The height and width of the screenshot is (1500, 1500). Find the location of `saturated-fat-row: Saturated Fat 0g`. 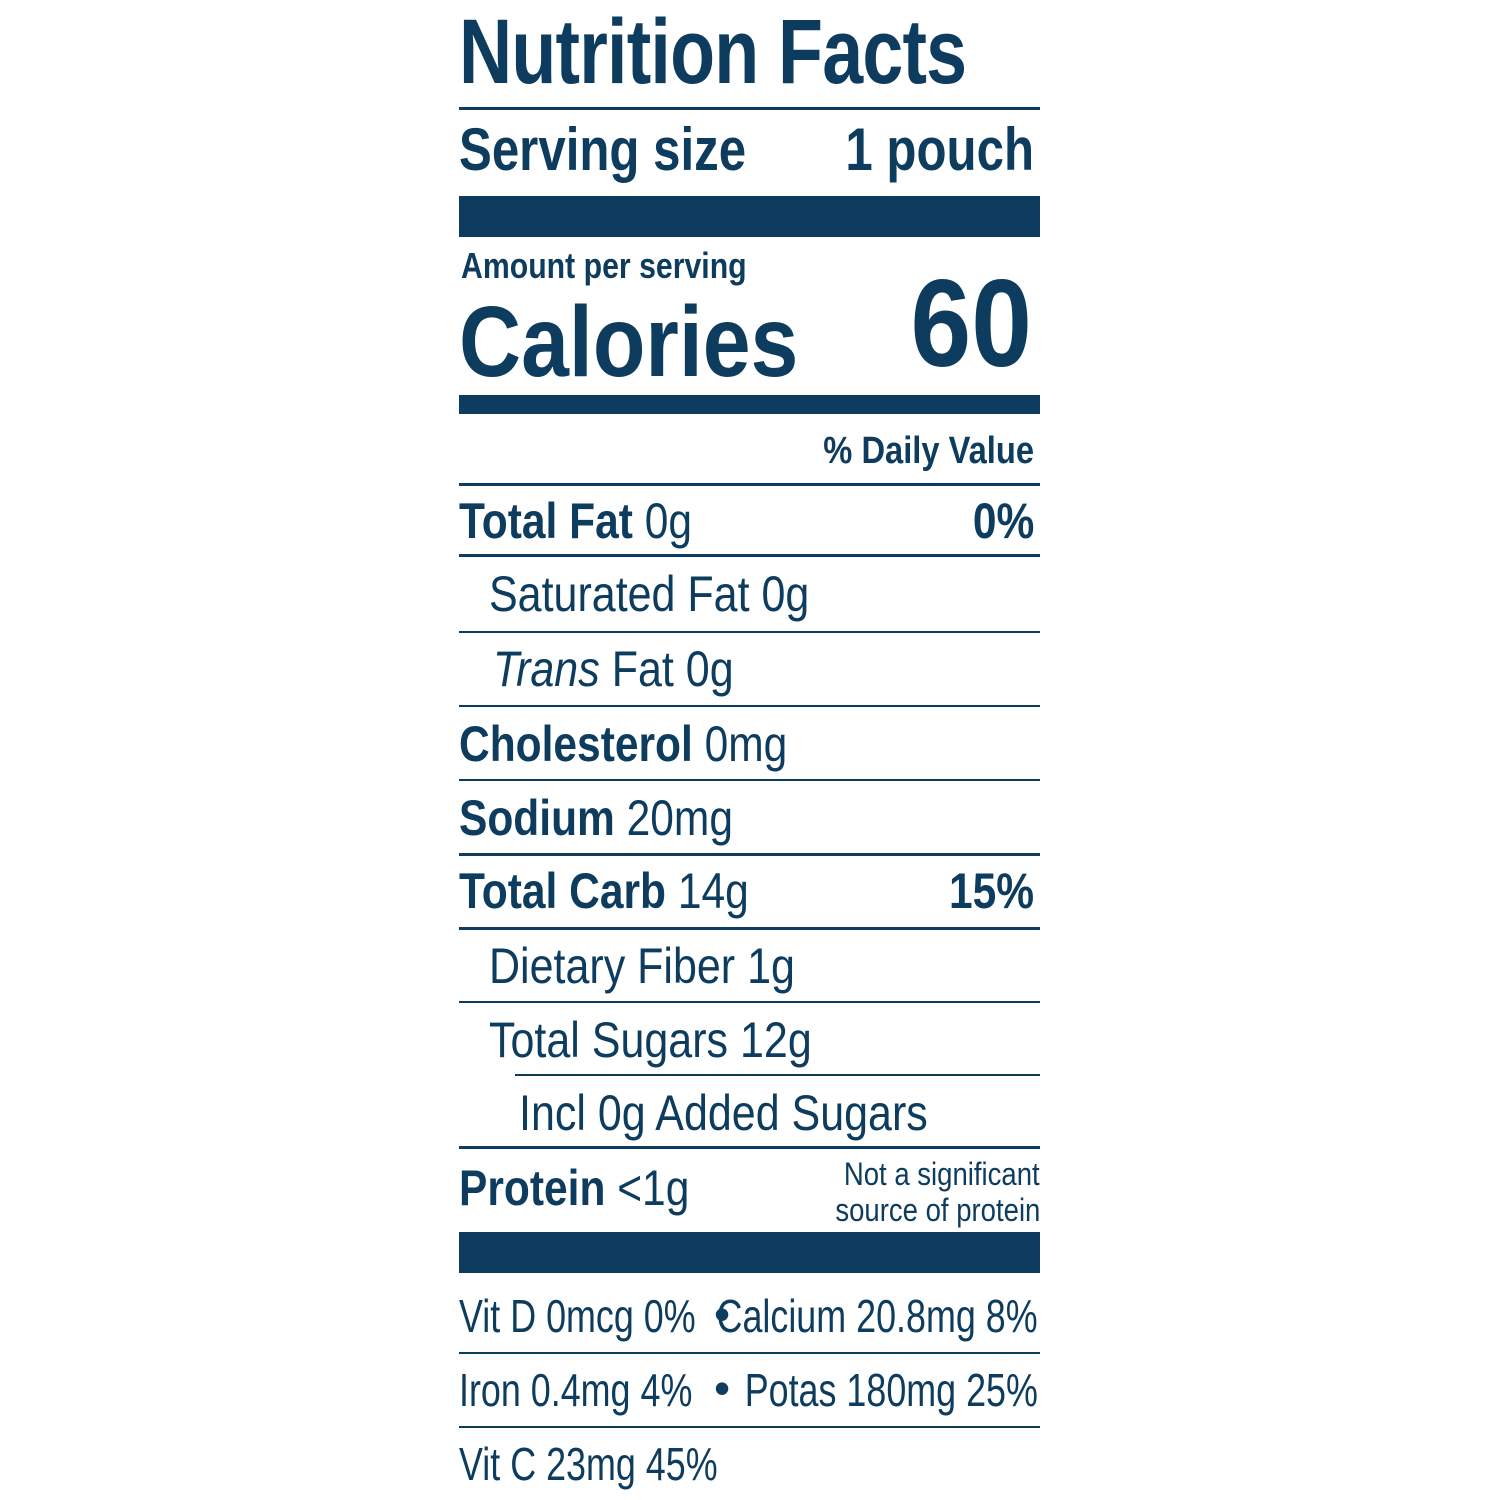

saturated-fat-row: Saturated Fat 0g is located at coordinates (649, 594).